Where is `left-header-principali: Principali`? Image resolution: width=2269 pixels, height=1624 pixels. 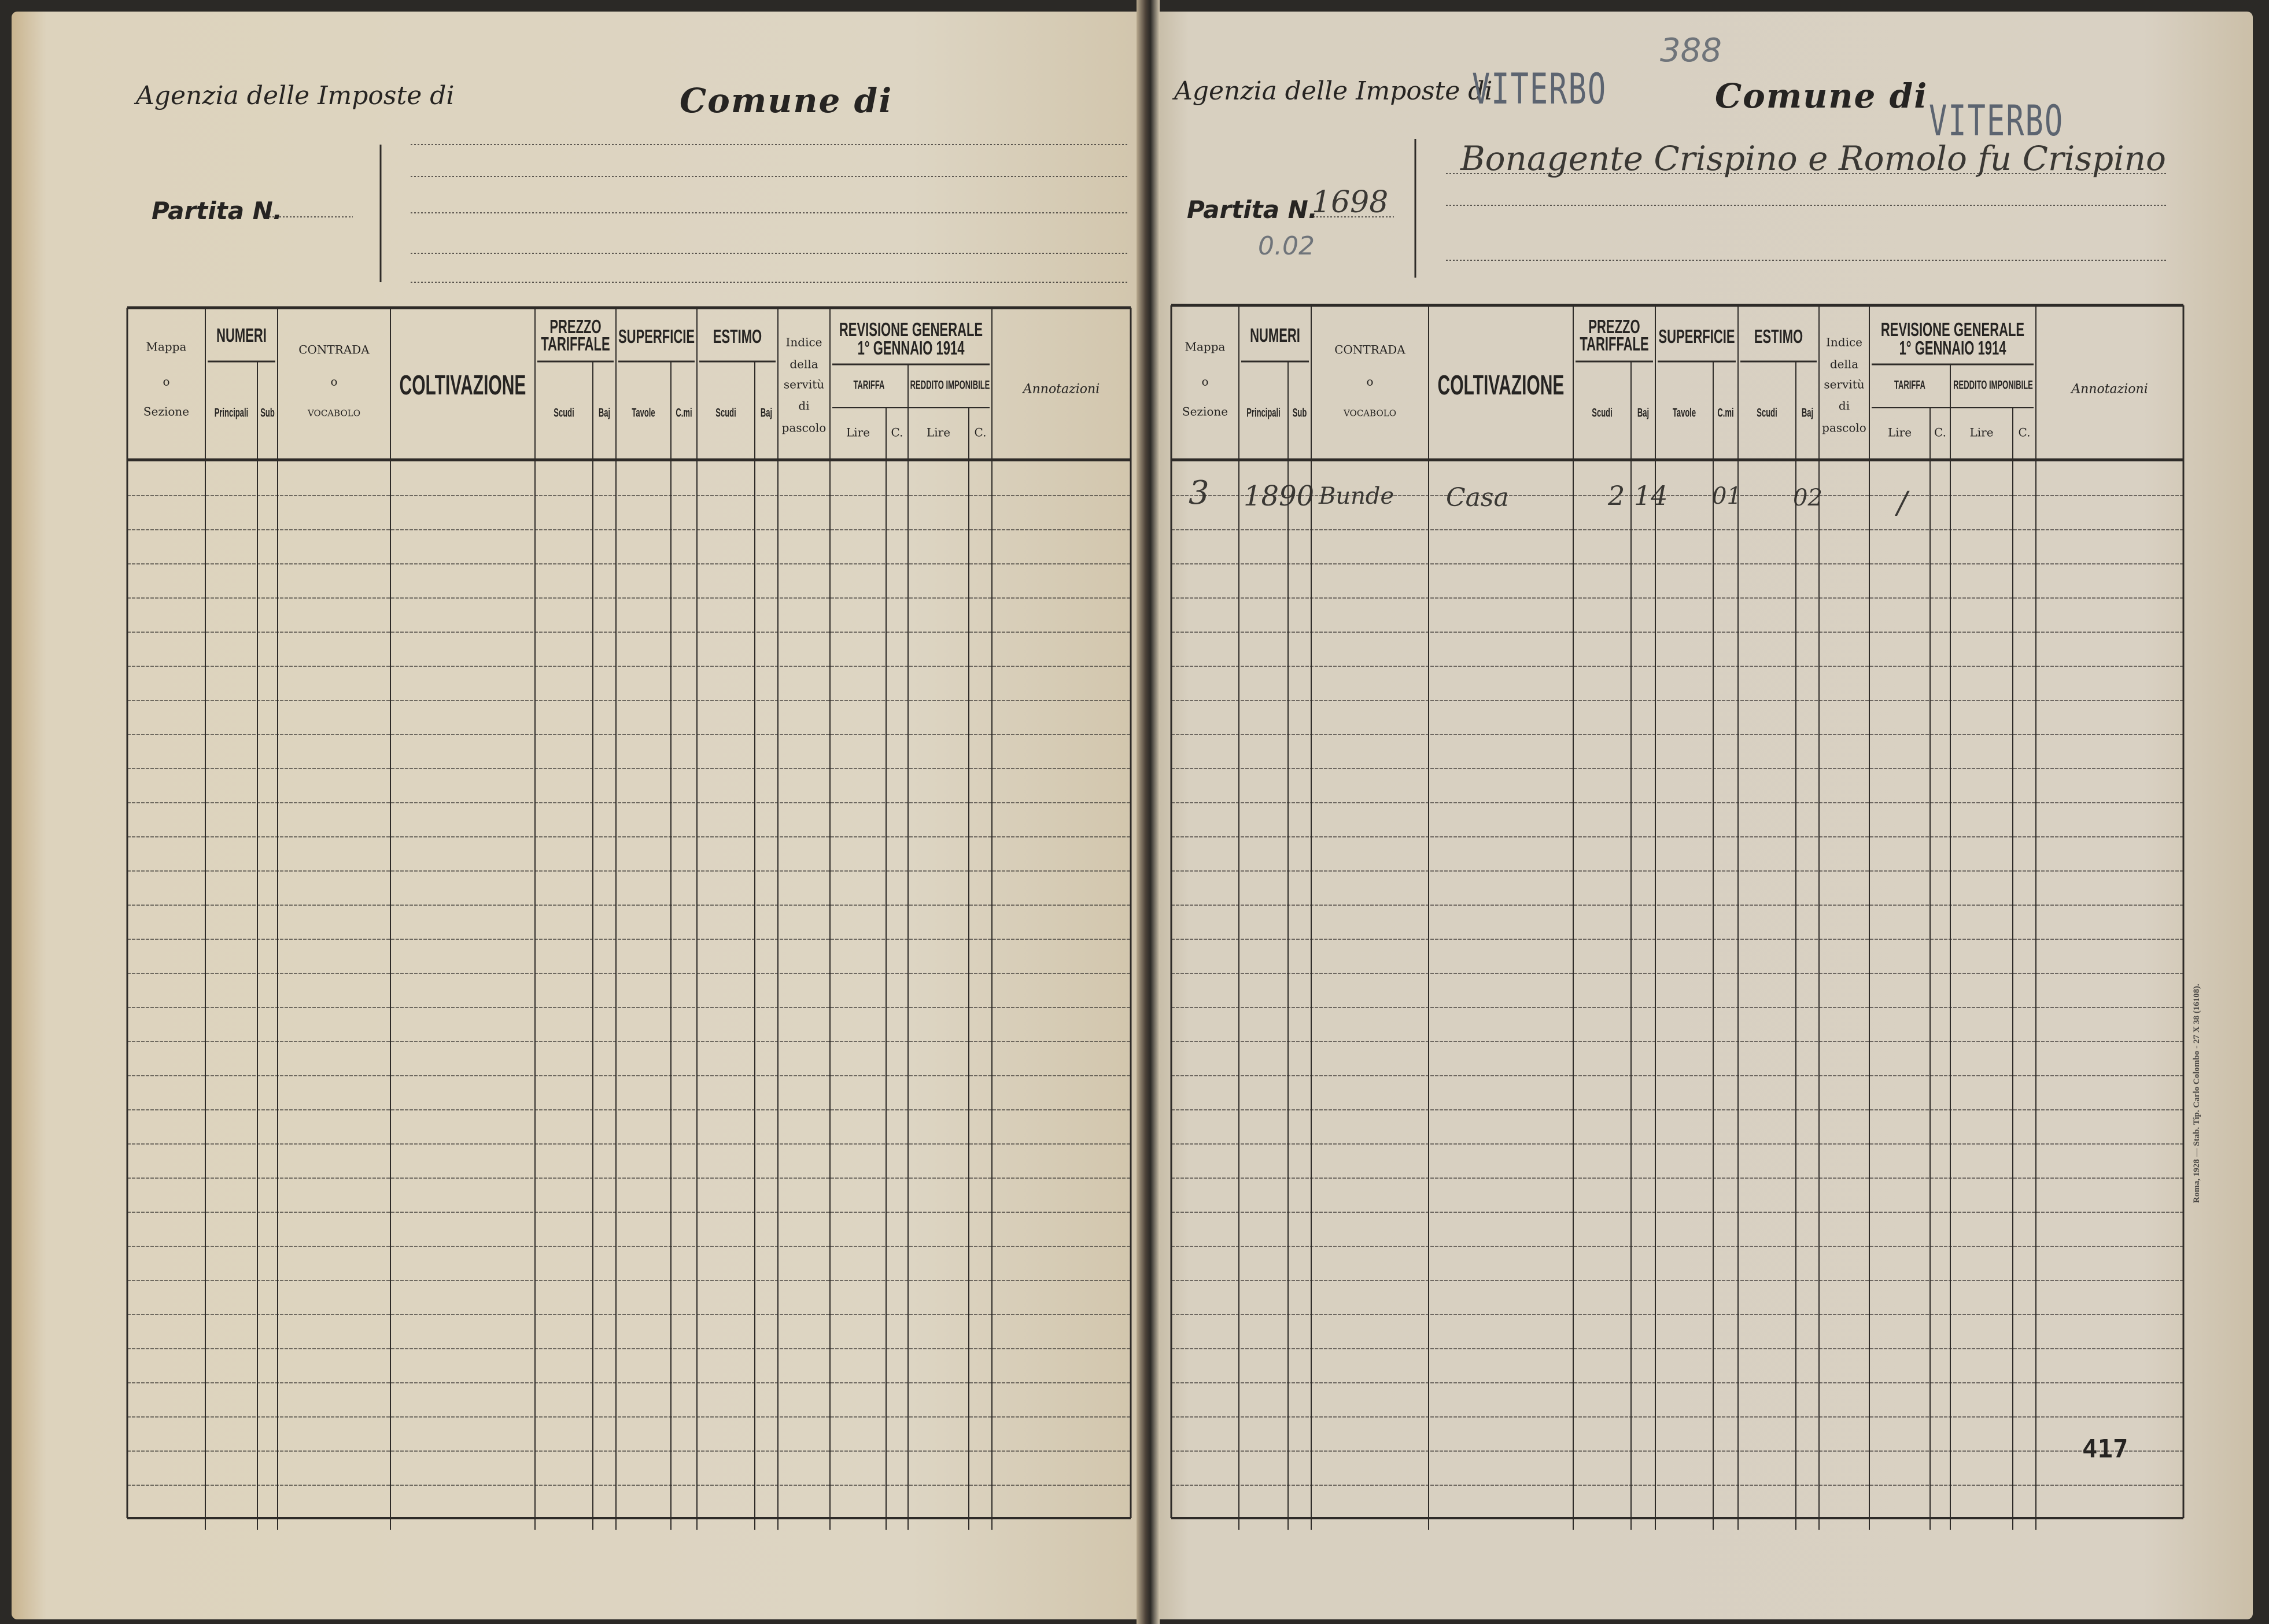
left-header-principali: Principali is located at coordinates (231, 412).